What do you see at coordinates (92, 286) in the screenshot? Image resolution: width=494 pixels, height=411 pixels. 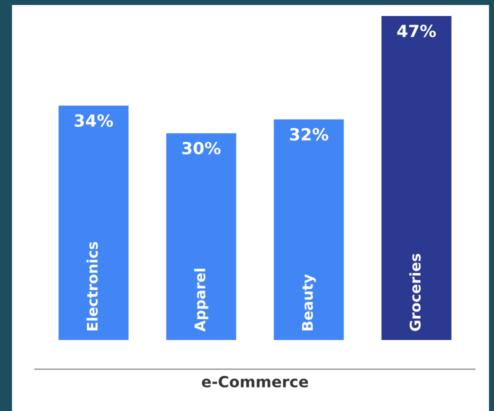 I see `x-tick-label: Electronics` at bounding box center [92, 286].